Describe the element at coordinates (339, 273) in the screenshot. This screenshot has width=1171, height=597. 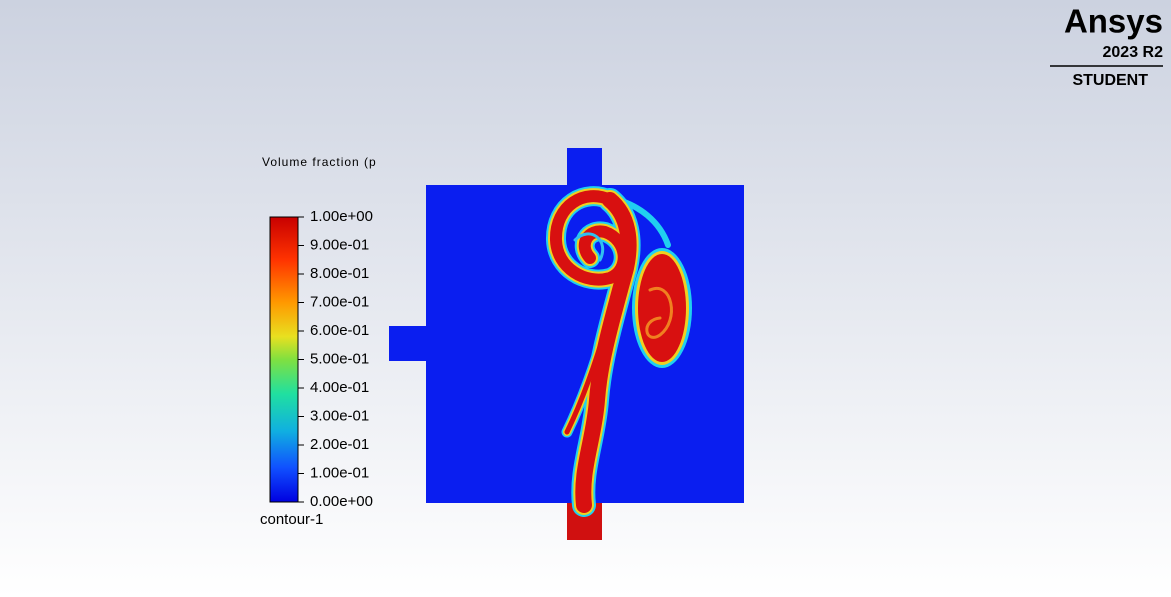
I see `colorbar-tick-label: 8.00e-01` at that location.